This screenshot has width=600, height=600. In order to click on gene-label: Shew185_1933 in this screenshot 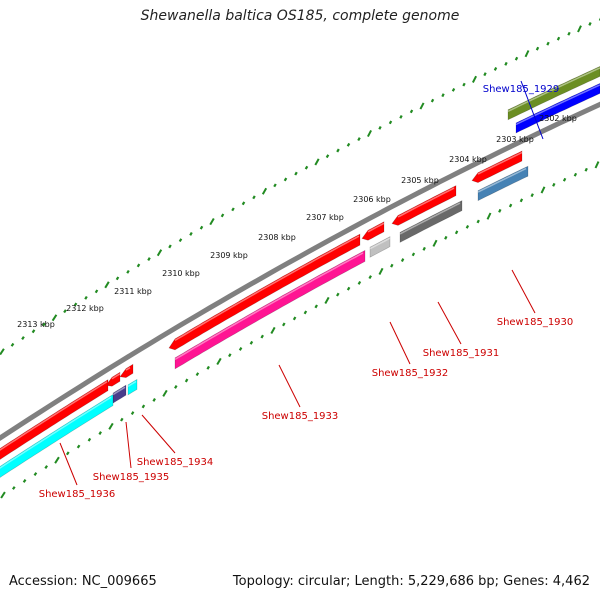, I will do `click(300, 416)`.